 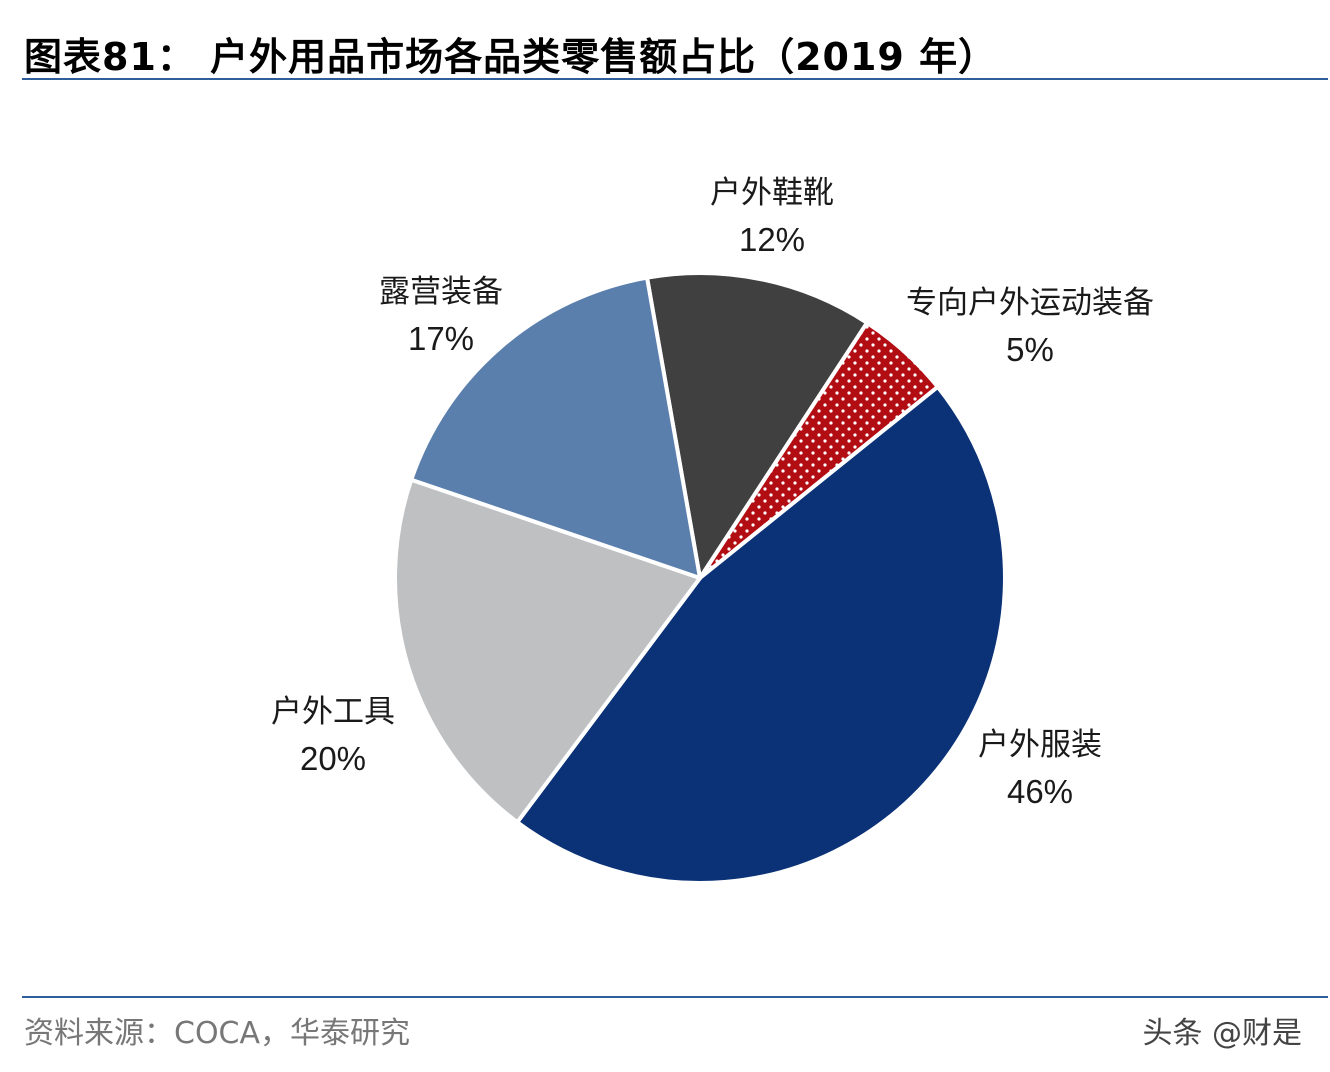 I want to click on slice-category-label: 户外工具, so click(x=333, y=712).